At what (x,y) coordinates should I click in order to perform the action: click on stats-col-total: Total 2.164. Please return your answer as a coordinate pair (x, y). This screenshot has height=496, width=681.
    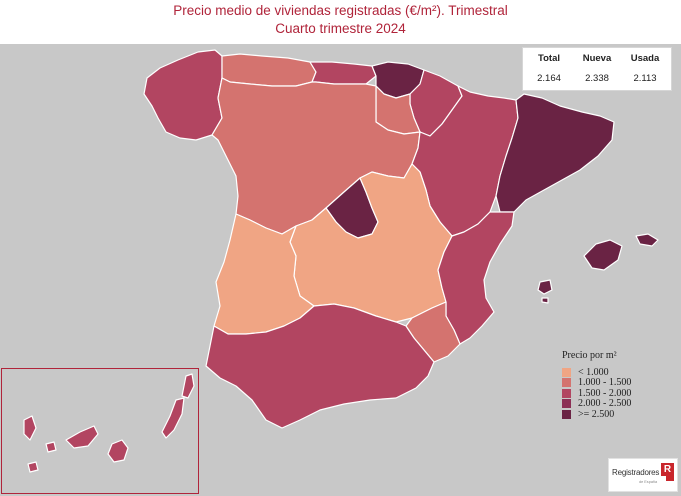
    Looking at the image, I should click on (549, 66).